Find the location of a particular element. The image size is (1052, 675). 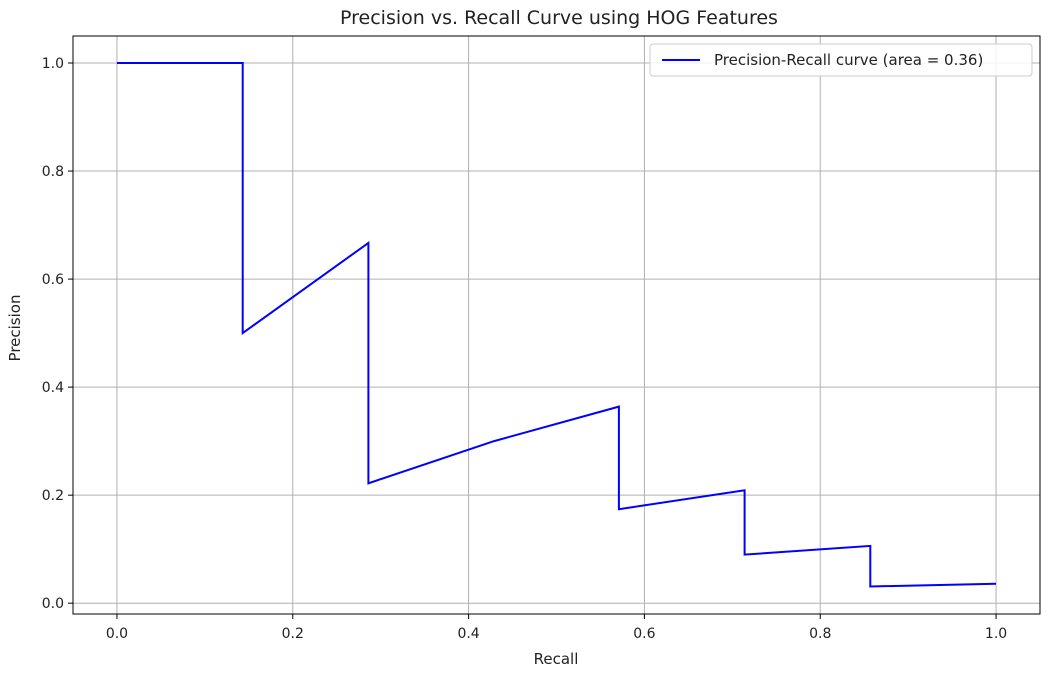

x-tick-label: 0.2 is located at coordinates (293, 634).